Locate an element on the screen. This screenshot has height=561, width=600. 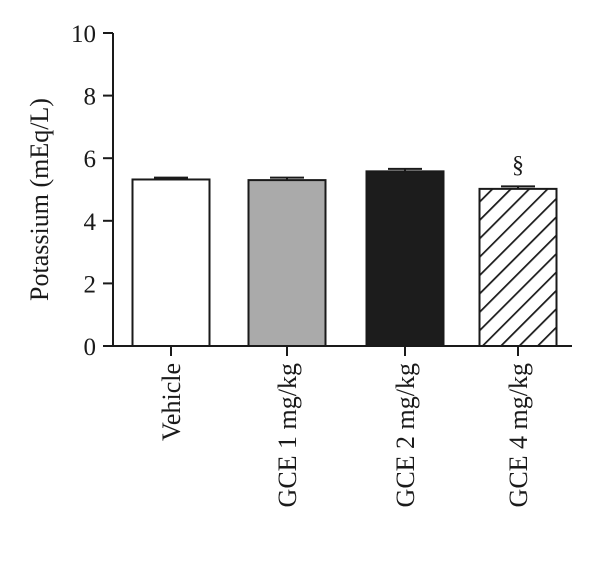
bar-gce-2-mg-kg is located at coordinates (405, 258).